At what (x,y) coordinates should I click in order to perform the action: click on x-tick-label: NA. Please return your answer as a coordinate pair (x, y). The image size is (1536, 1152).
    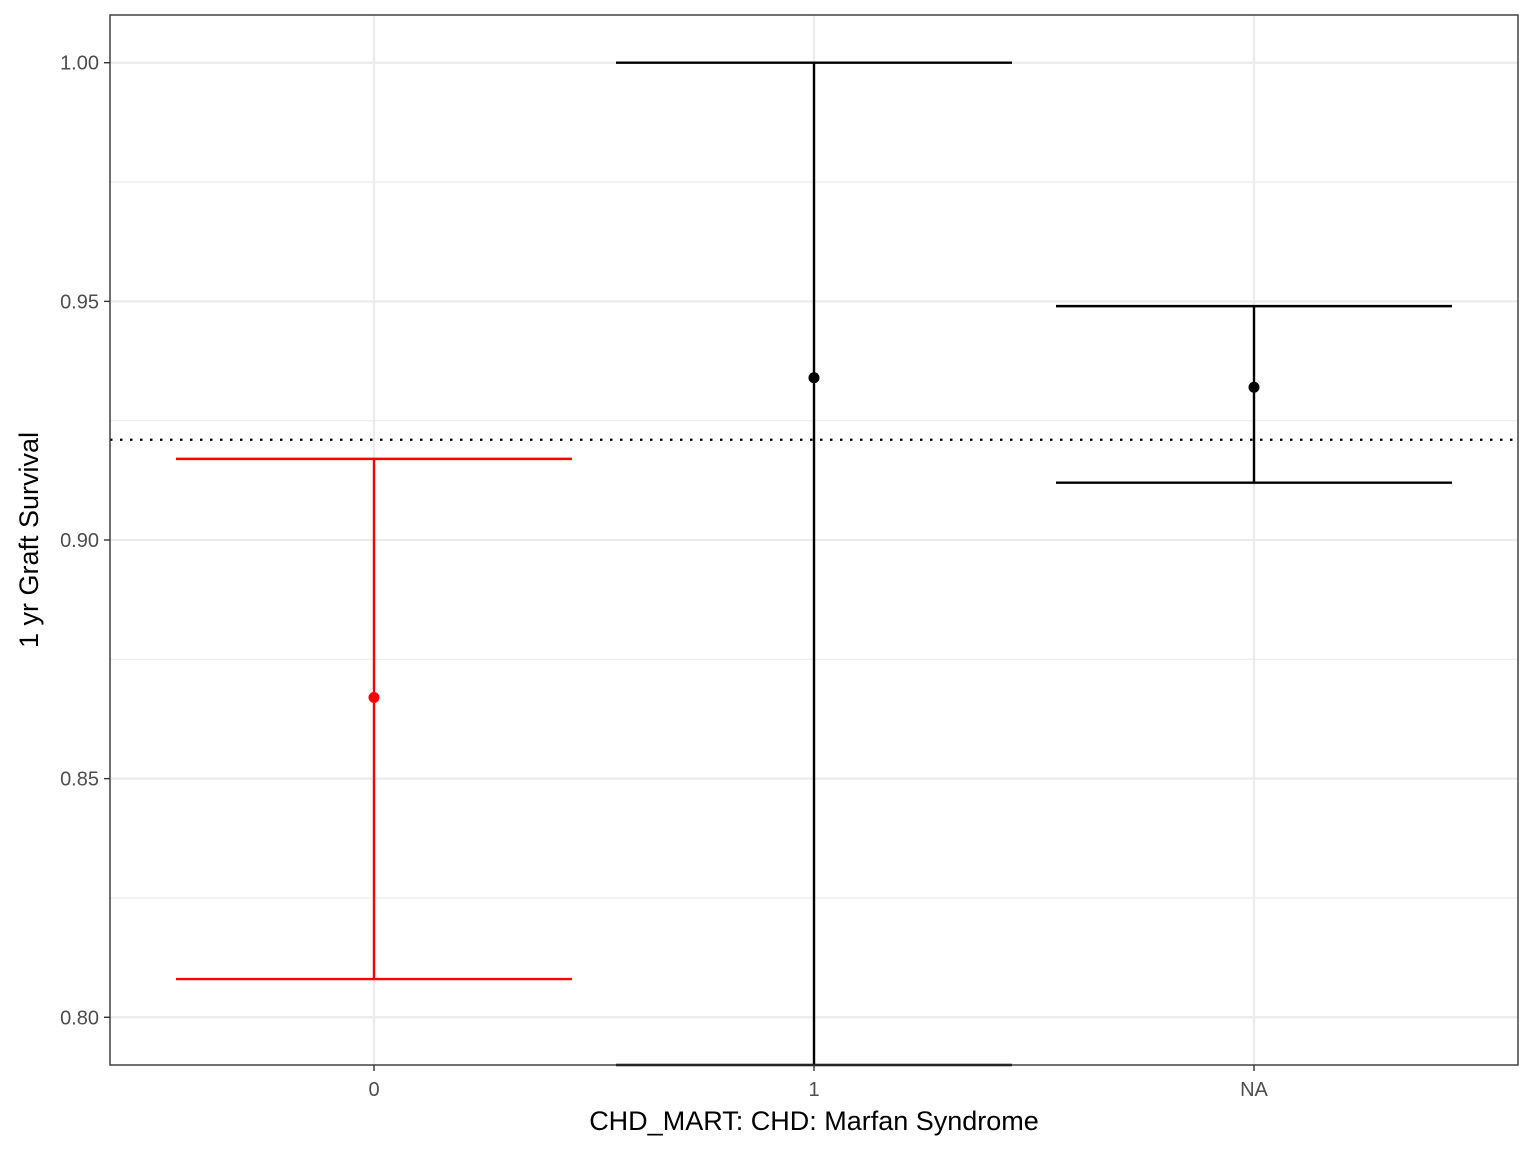
    Looking at the image, I should click on (1254, 1090).